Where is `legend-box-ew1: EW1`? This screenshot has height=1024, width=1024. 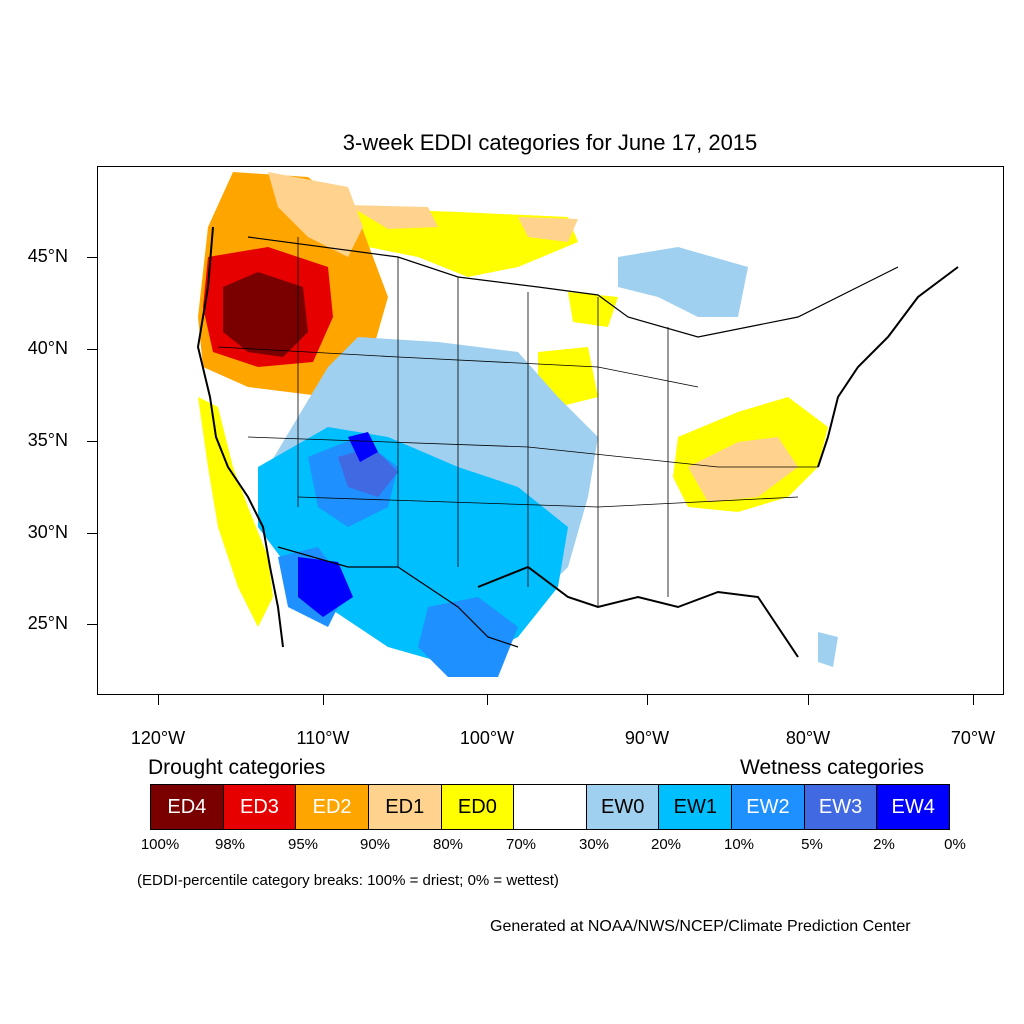 legend-box-ew1: EW1 is located at coordinates (696, 807).